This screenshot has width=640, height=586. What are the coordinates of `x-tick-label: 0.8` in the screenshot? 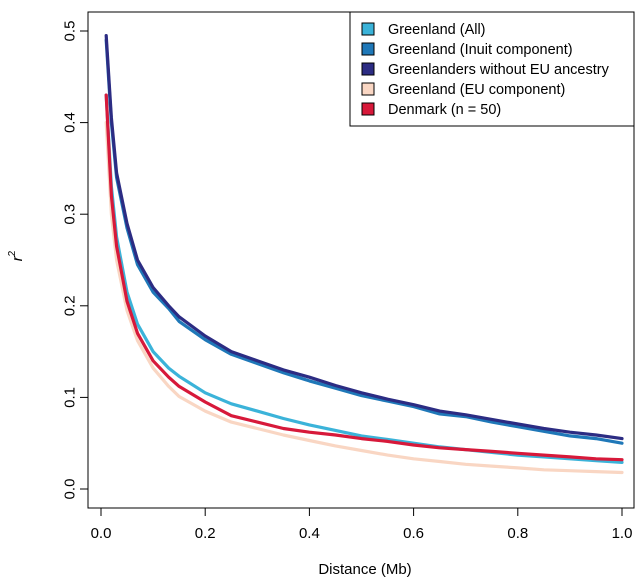 It's located at (517, 533).